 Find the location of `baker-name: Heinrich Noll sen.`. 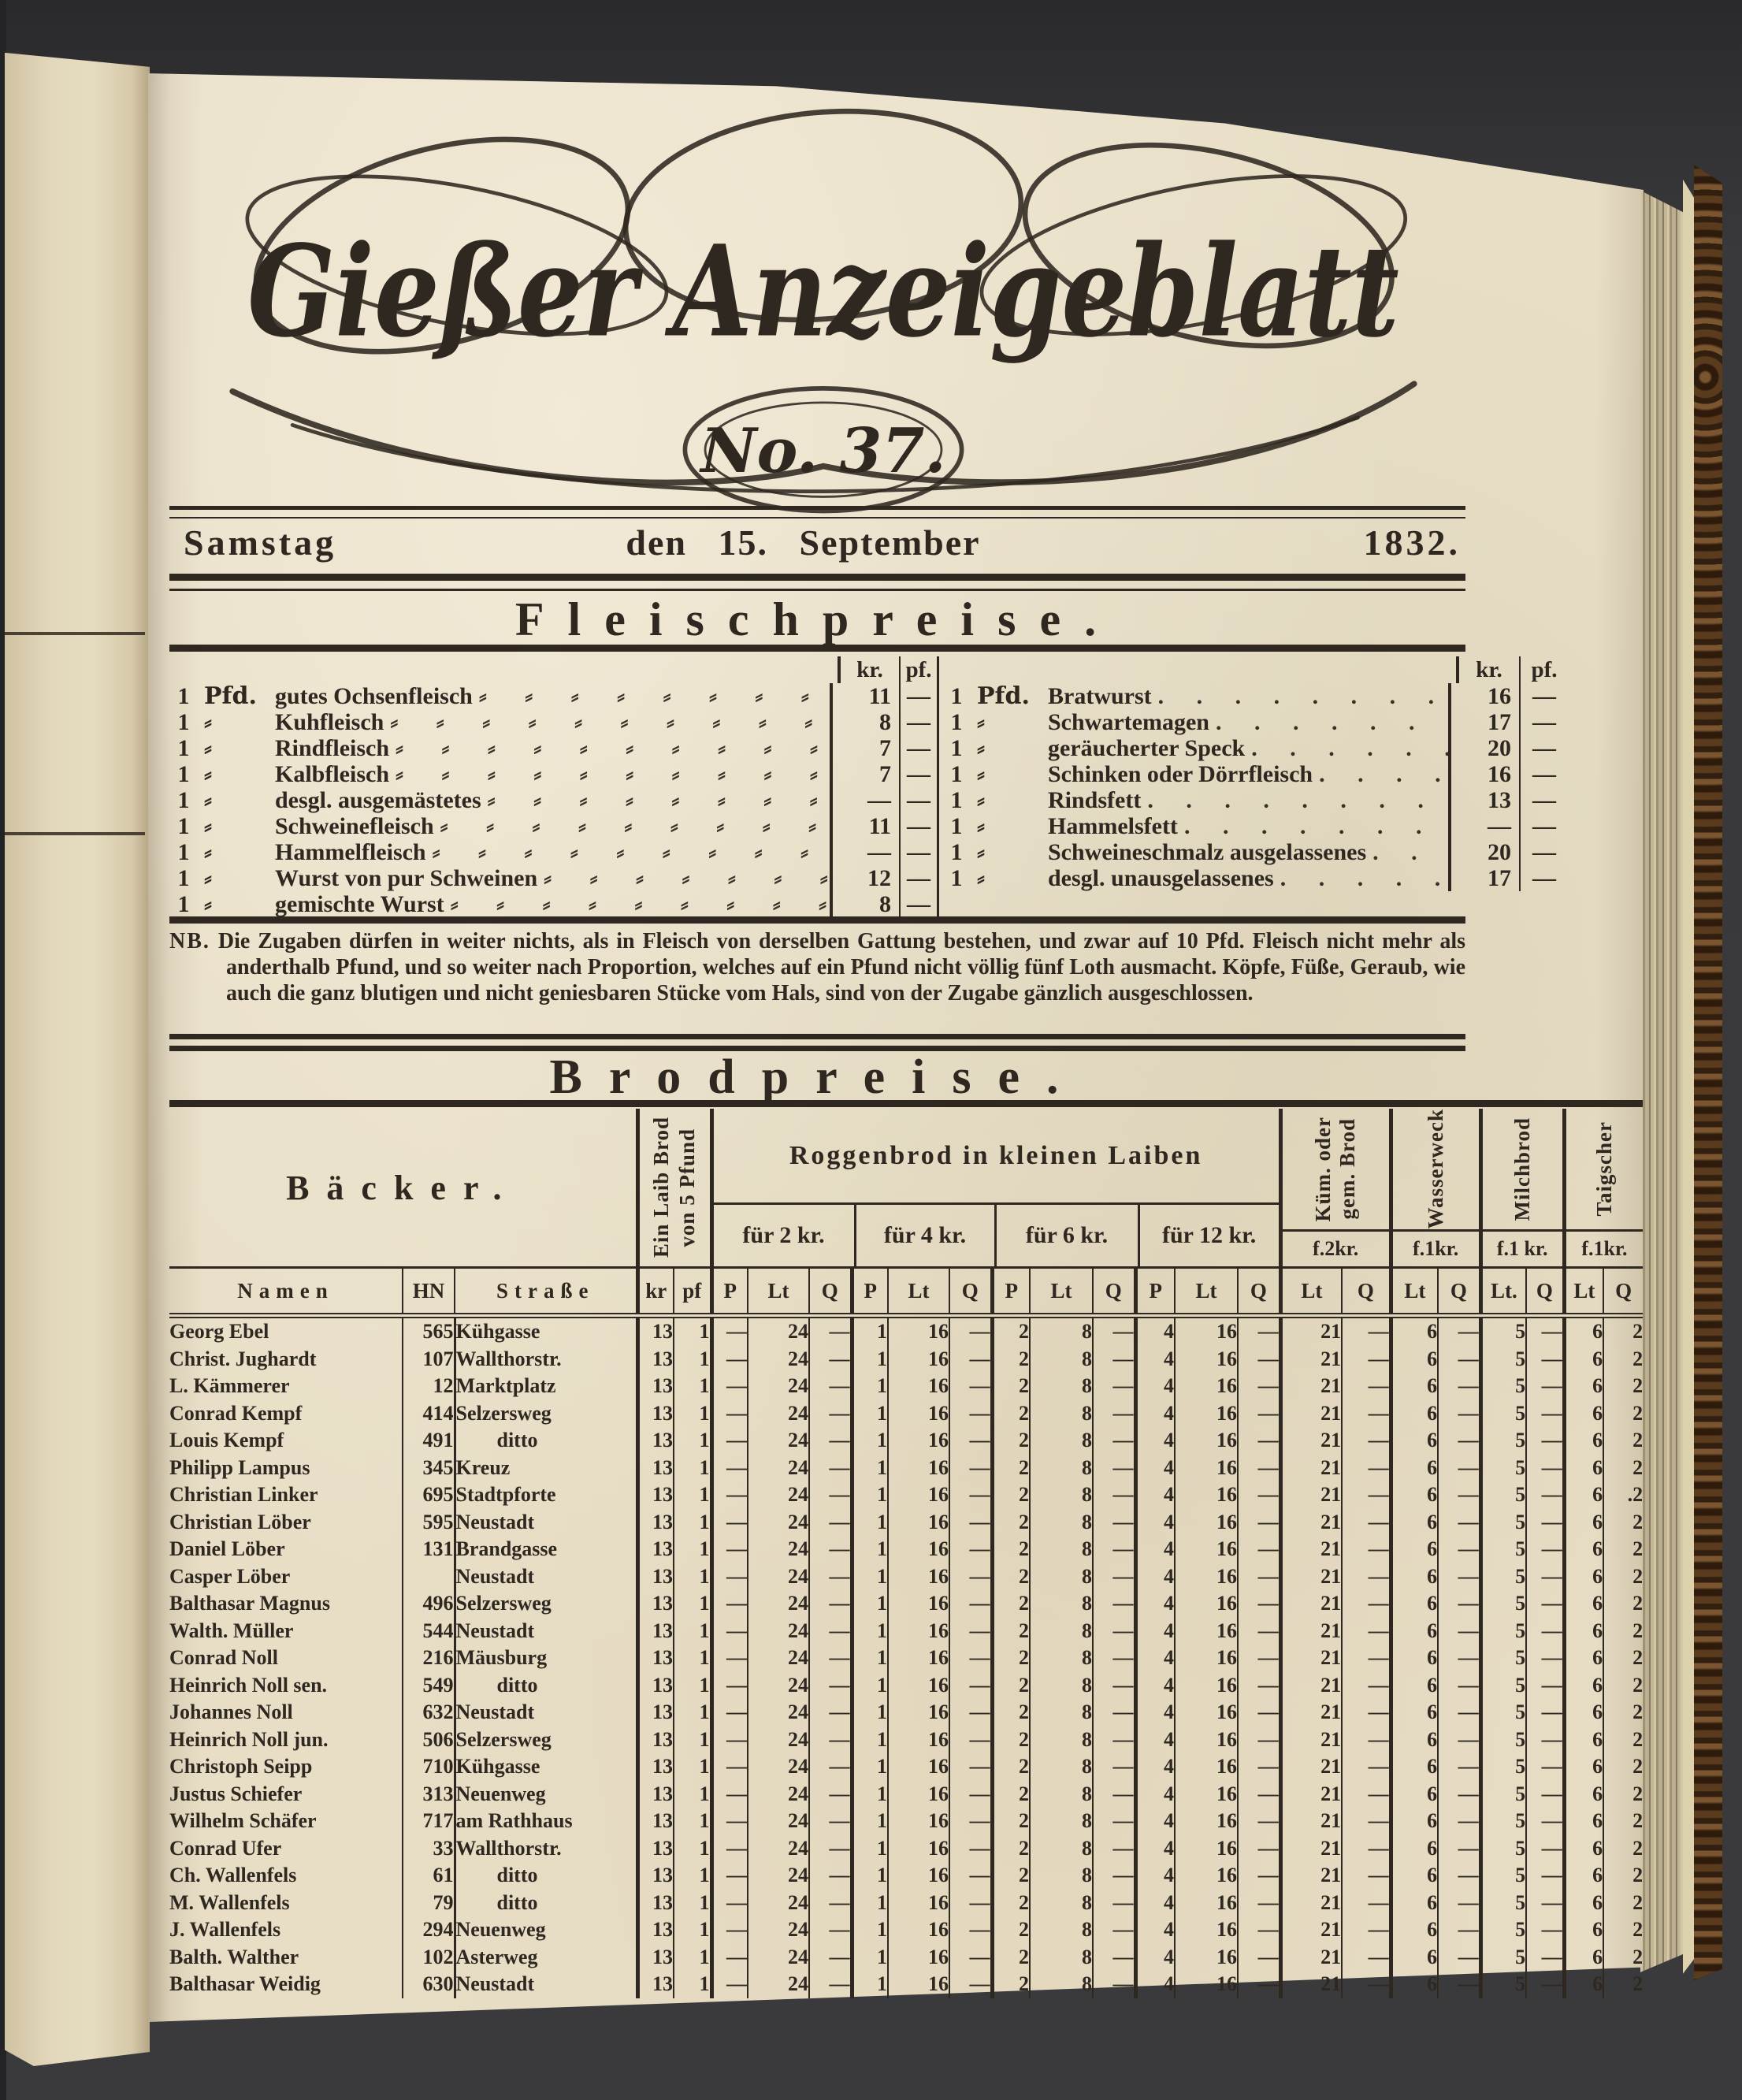

baker-name: Heinrich Noll sen. is located at coordinates (248, 1685).